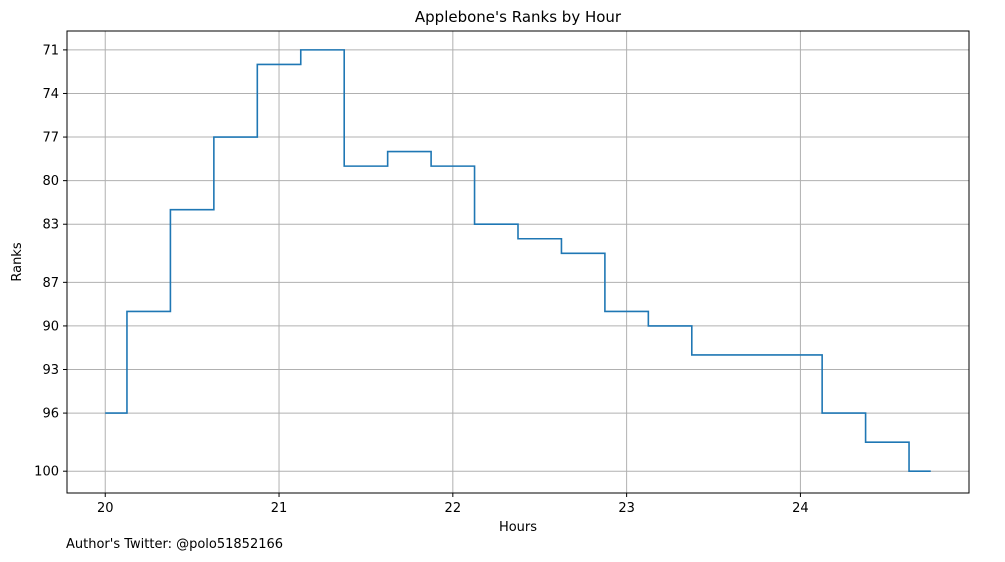  I want to click on y-tick-label: 87, so click(50, 283).